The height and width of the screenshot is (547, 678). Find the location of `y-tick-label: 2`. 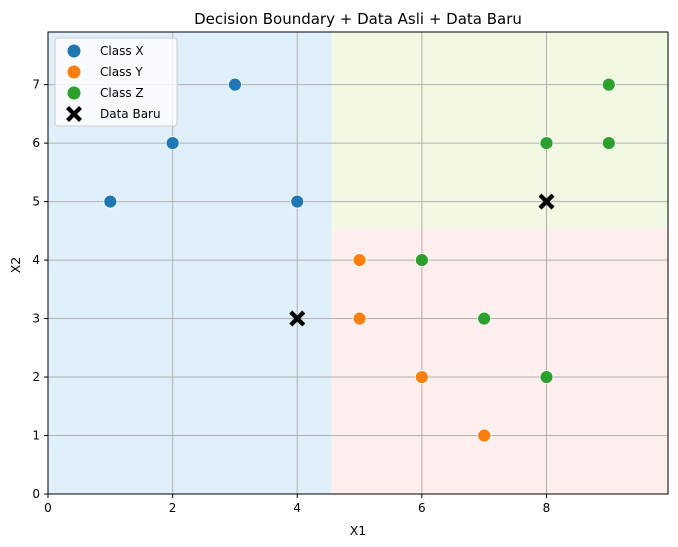

y-tick-label: 2 is located at coordinates (36, 377).